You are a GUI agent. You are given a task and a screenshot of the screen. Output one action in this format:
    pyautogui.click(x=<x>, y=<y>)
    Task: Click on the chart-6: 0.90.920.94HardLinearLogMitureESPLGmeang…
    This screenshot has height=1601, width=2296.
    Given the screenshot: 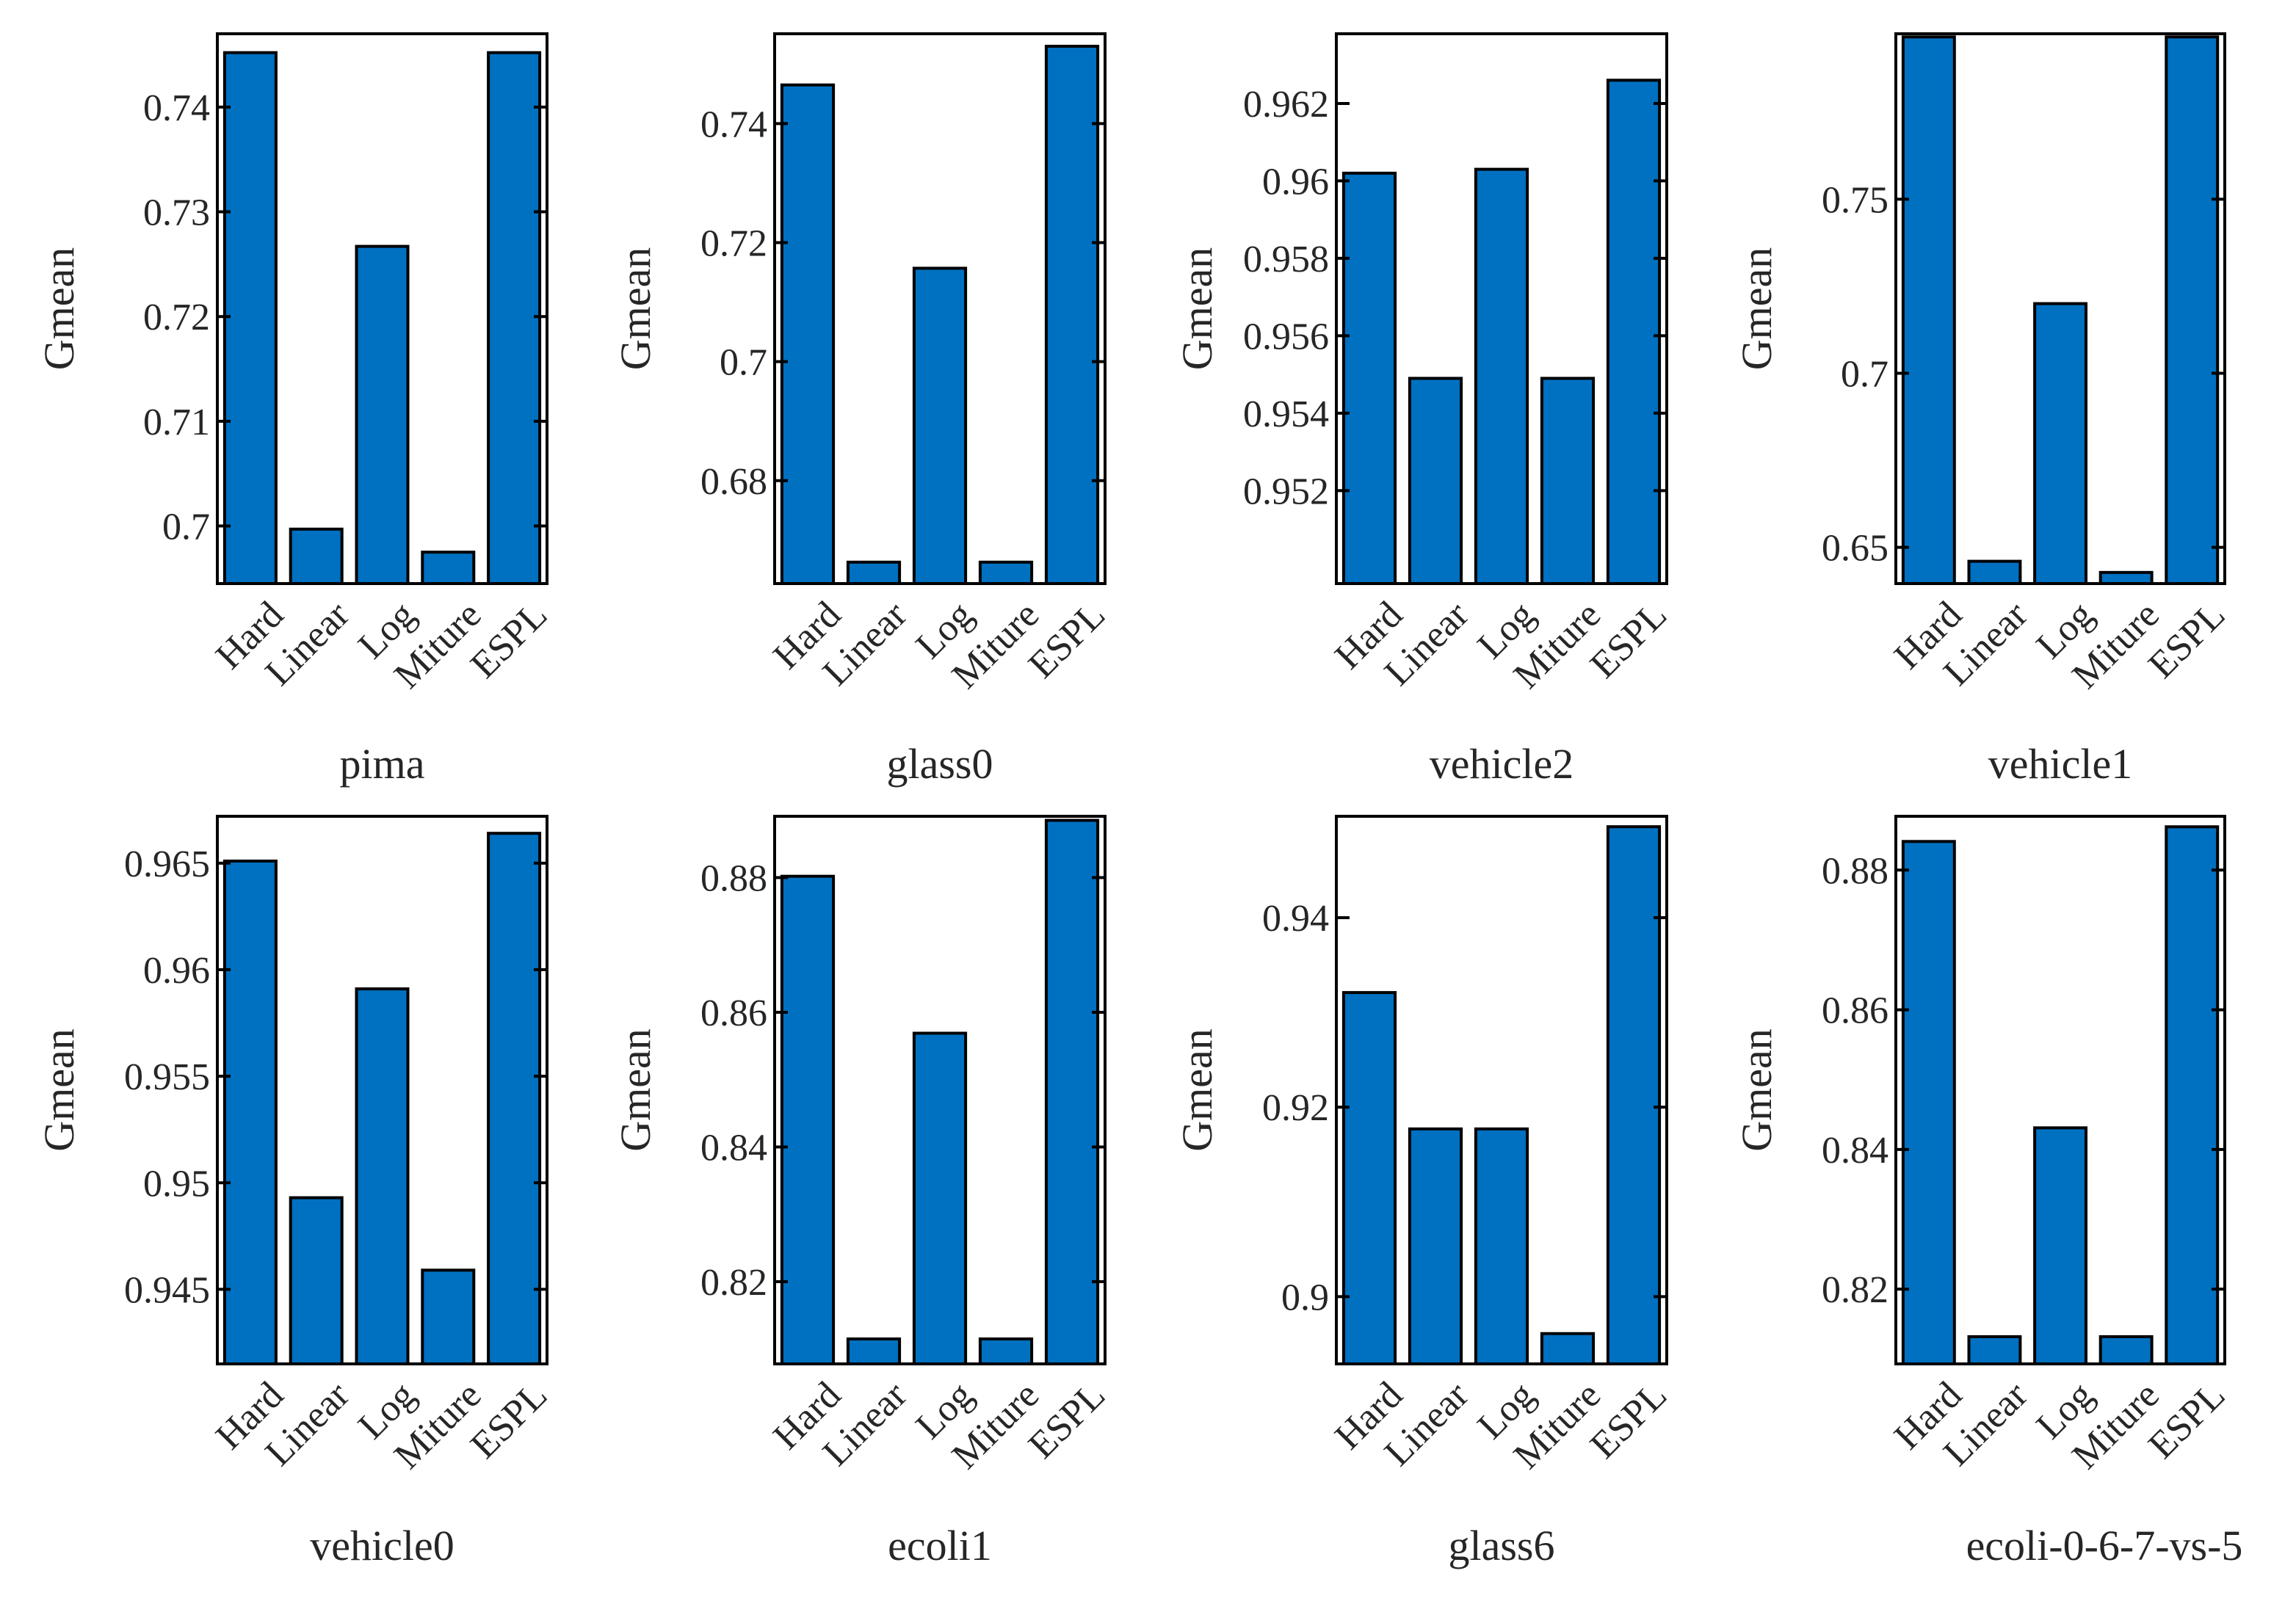 What is the action you would take?
    pyautogui.click(x=1424, y=1192)
    